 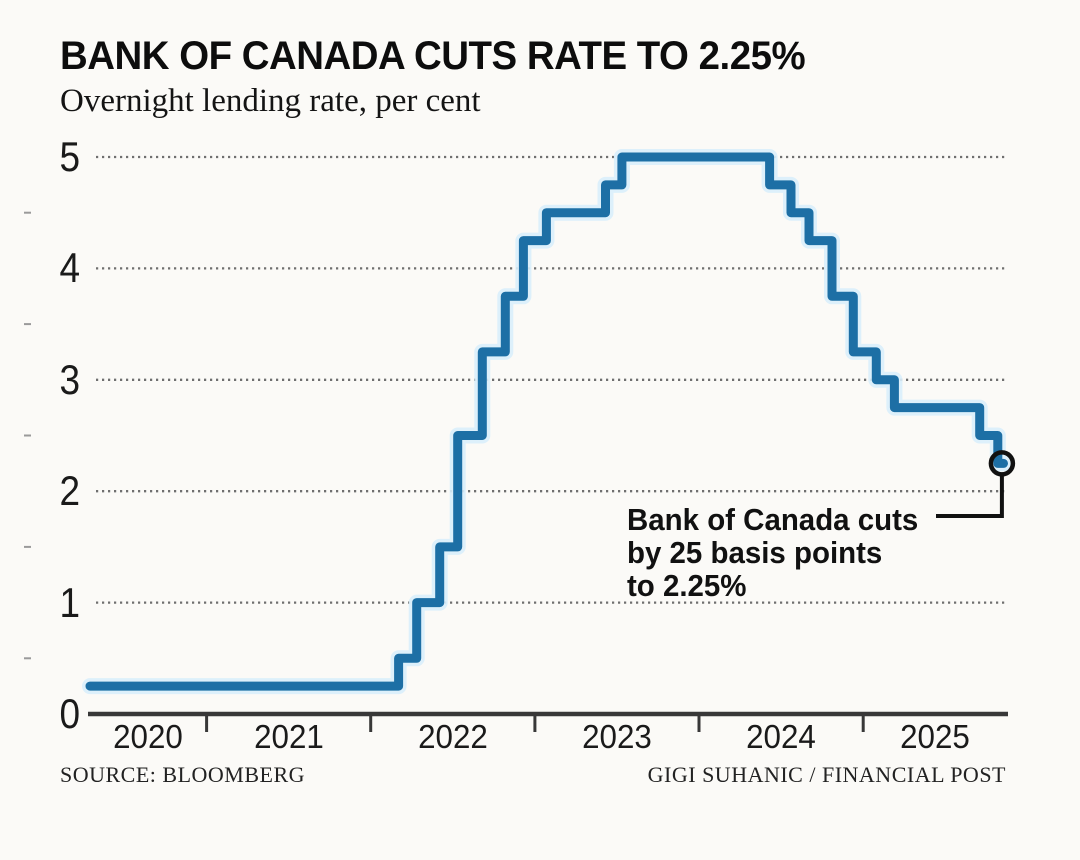 What do you see at coordinates (183, 774) in the screenshot?
I see `source-label: SOURCE: BLOOMBERG` at bounding box center [183, 774].